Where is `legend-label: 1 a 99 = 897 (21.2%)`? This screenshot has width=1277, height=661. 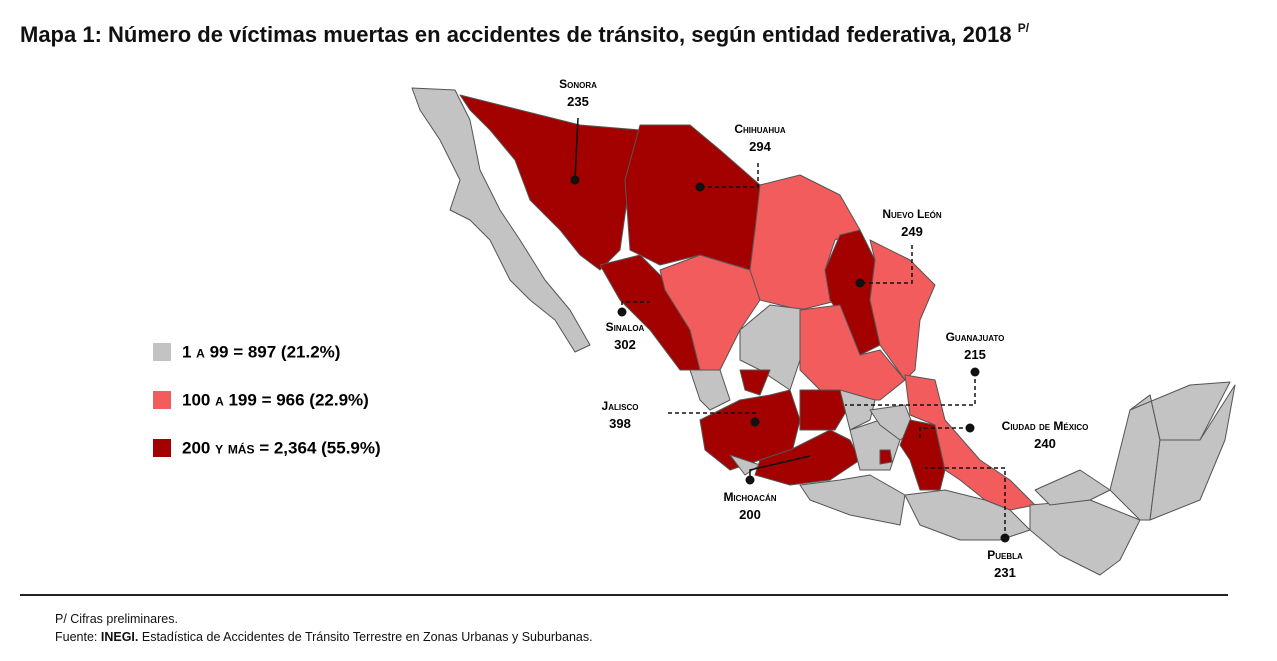
legend-label: 1 a 99 = 897 (21.2%) is located at coordinates (261, 351).